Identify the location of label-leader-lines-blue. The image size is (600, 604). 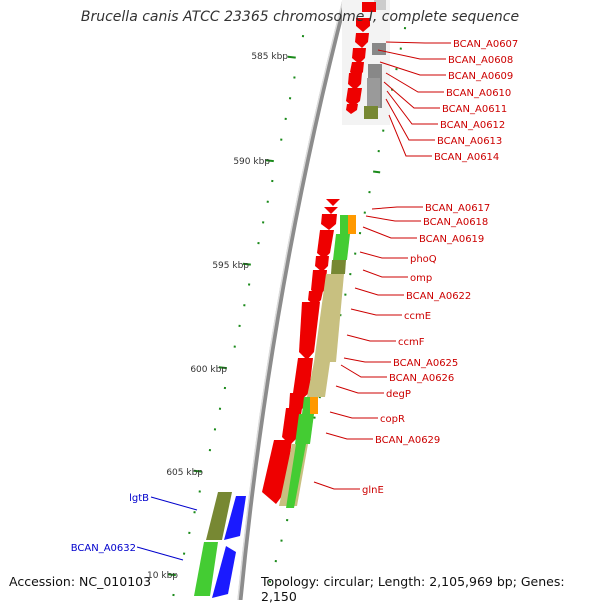
(167, 528).